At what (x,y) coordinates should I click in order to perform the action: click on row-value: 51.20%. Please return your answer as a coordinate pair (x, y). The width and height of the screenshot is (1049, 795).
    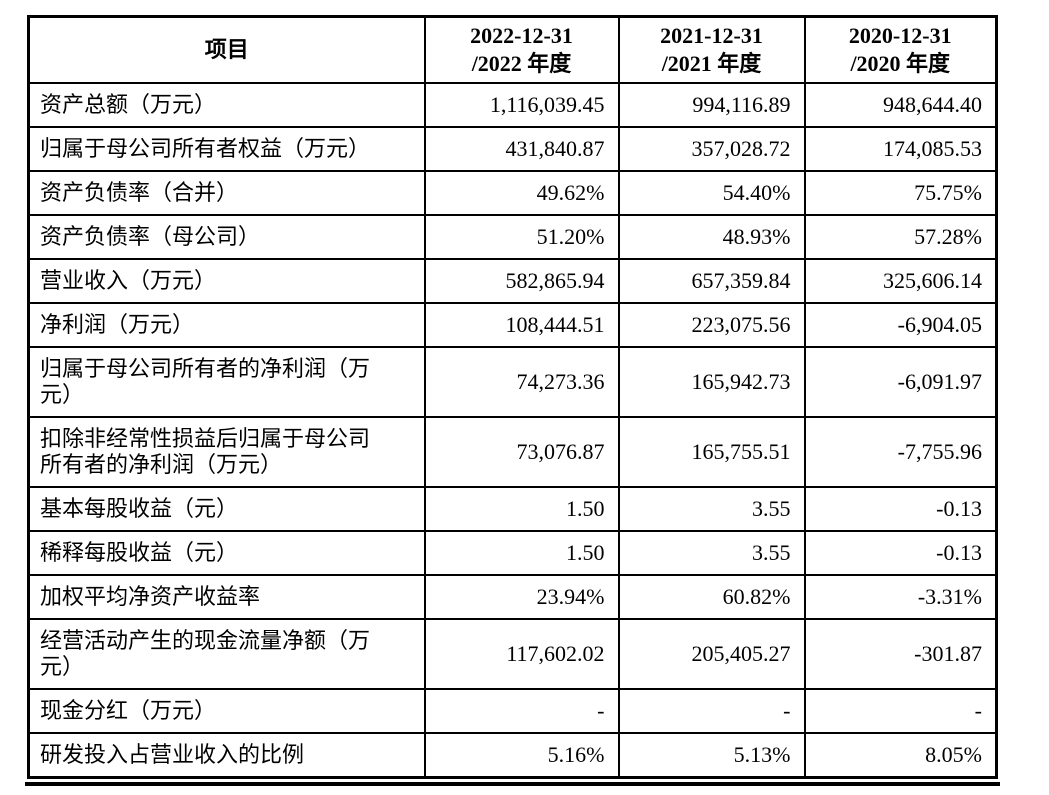
    Looking at the image, I should click on (521, 237).